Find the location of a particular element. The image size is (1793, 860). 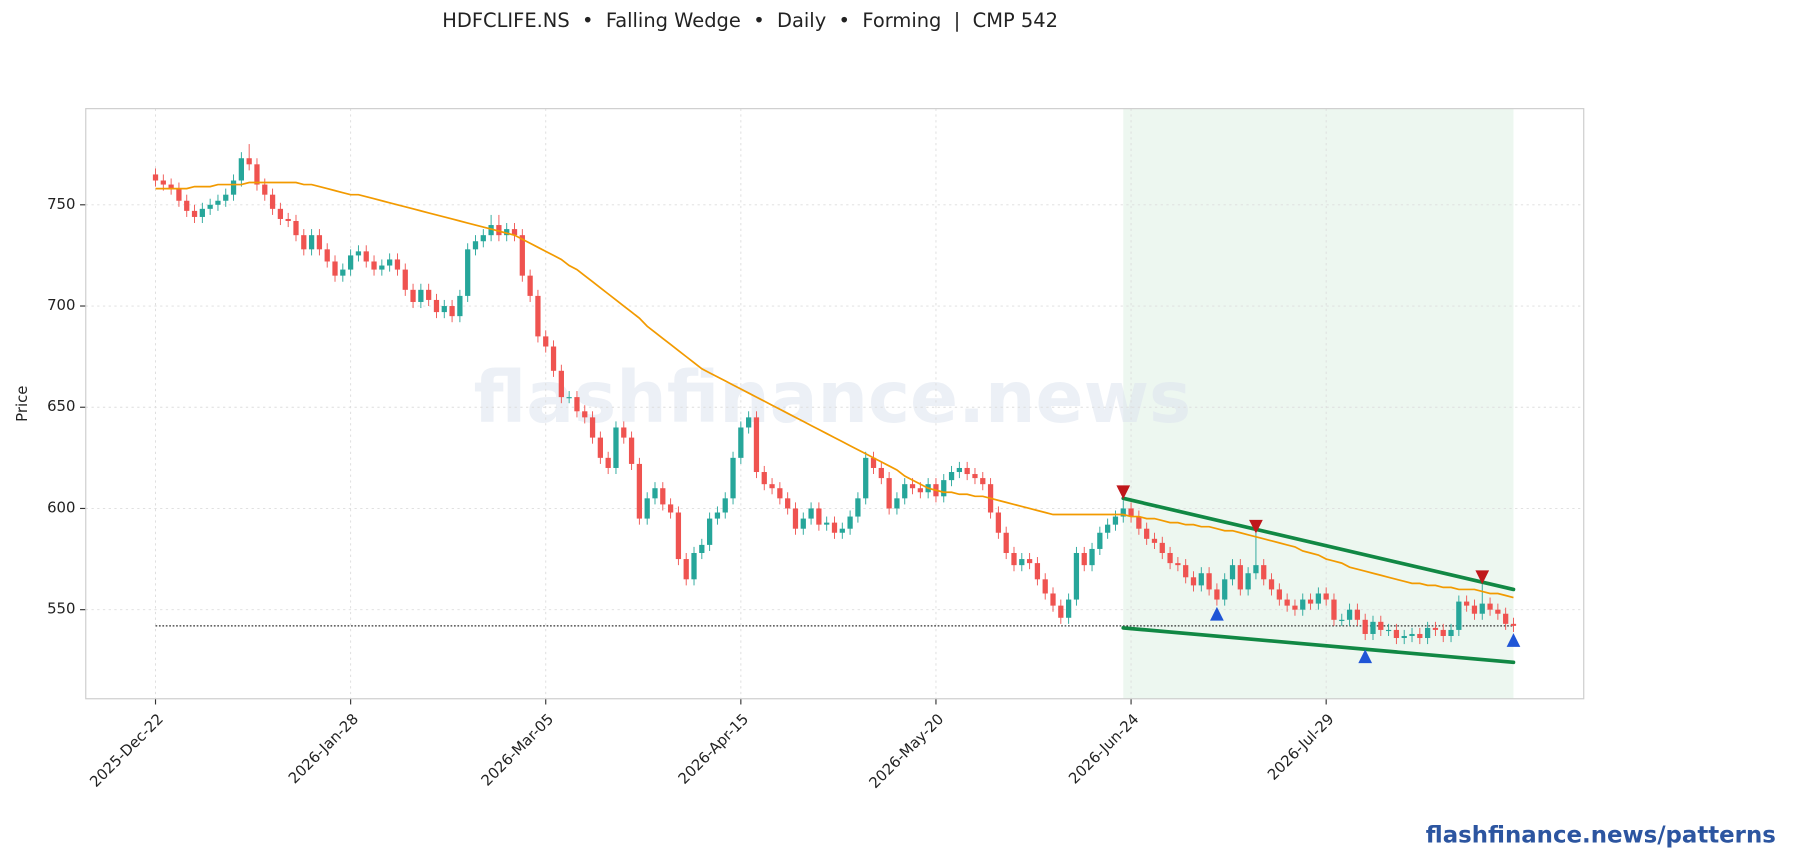

trough-marker is located at coordinates (1365, 656).